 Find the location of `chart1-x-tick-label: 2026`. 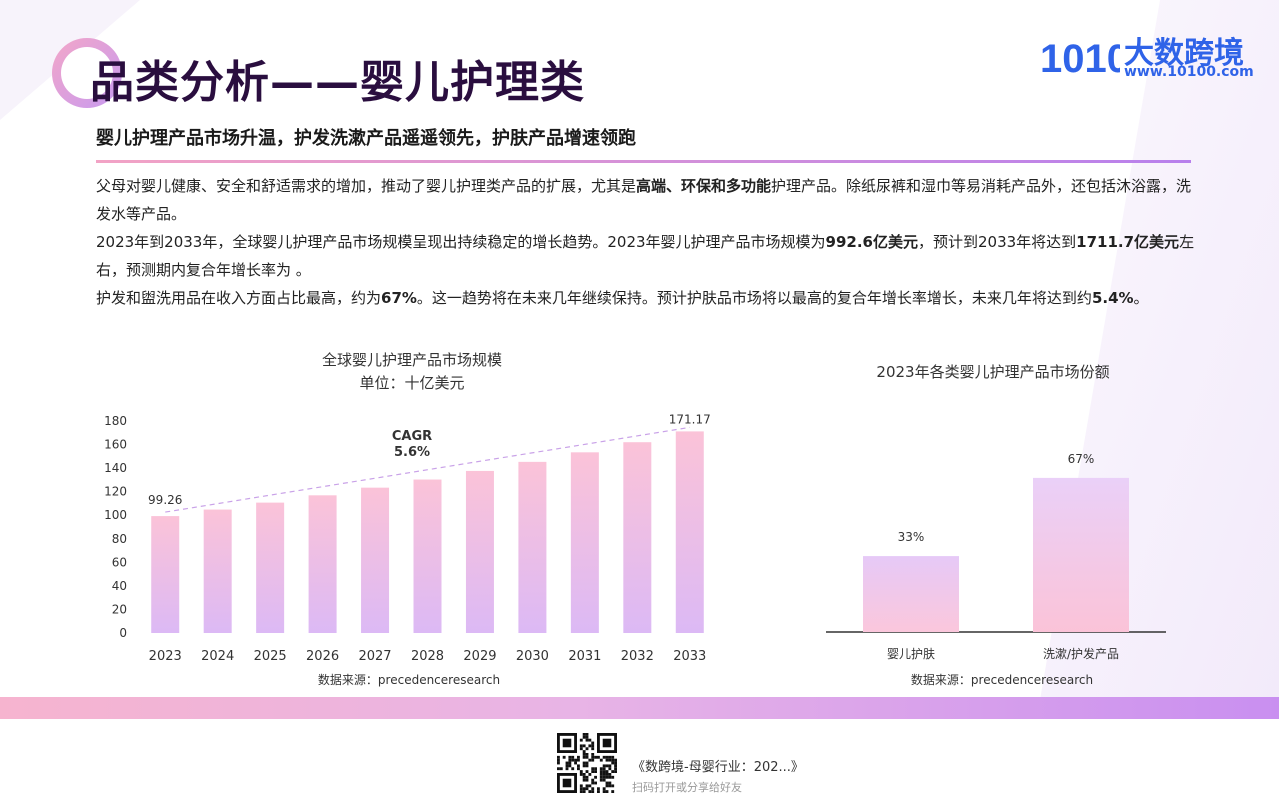

chart1-x-tick-label: 2026 is located at coordinates (322, 656).